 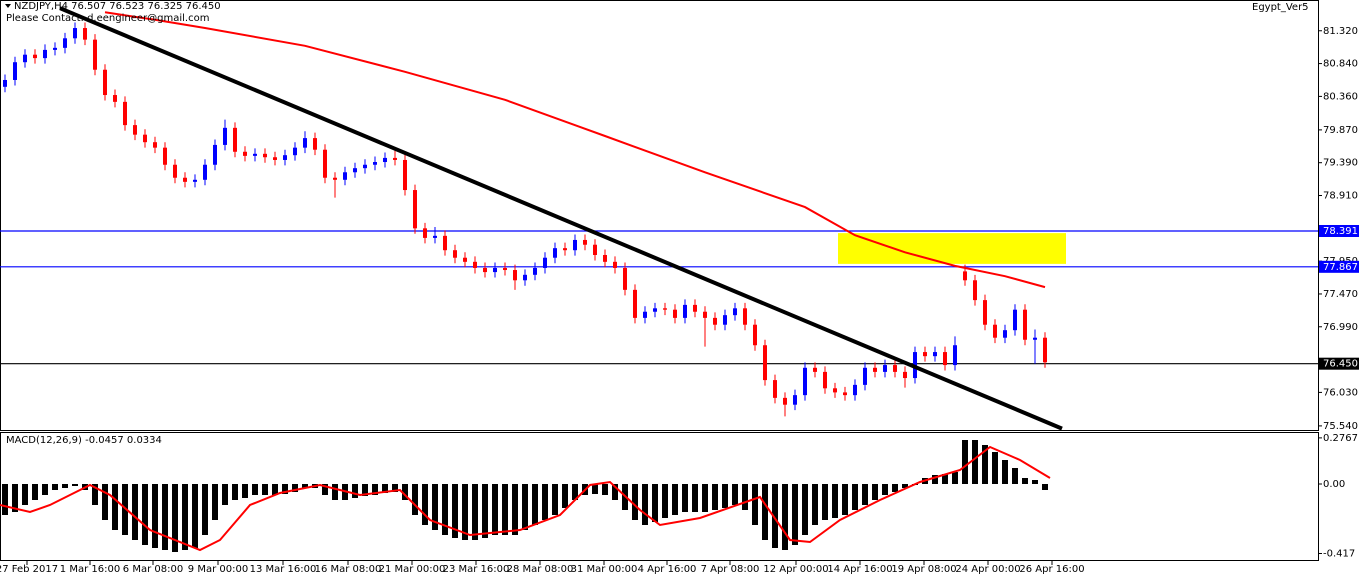 I want to click on x-tick-label: 9 Mar 00:00, so click(x=218, y=569).